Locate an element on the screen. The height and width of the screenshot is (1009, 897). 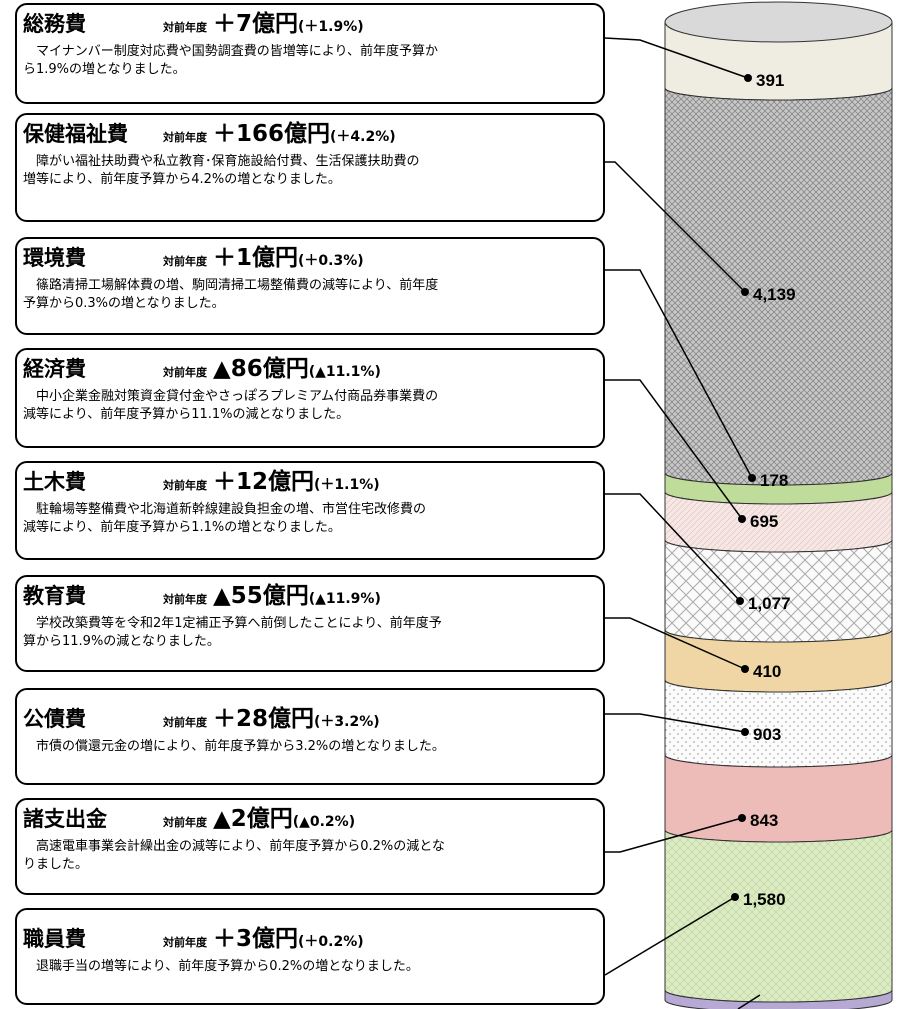
callout-header: 環境費 対前年度 ＋1億円(＋0.3%) is located at coordinates (310, 260).